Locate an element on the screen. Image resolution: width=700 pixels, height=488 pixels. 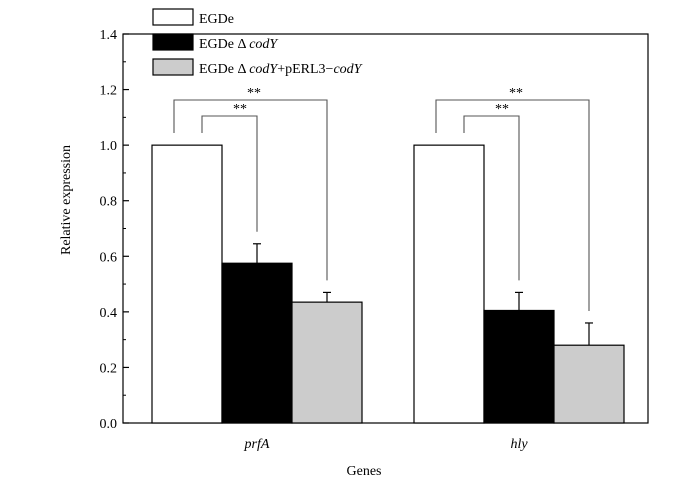
legend-entry: EGDe Δ codY is located at coordinates (239, 44).